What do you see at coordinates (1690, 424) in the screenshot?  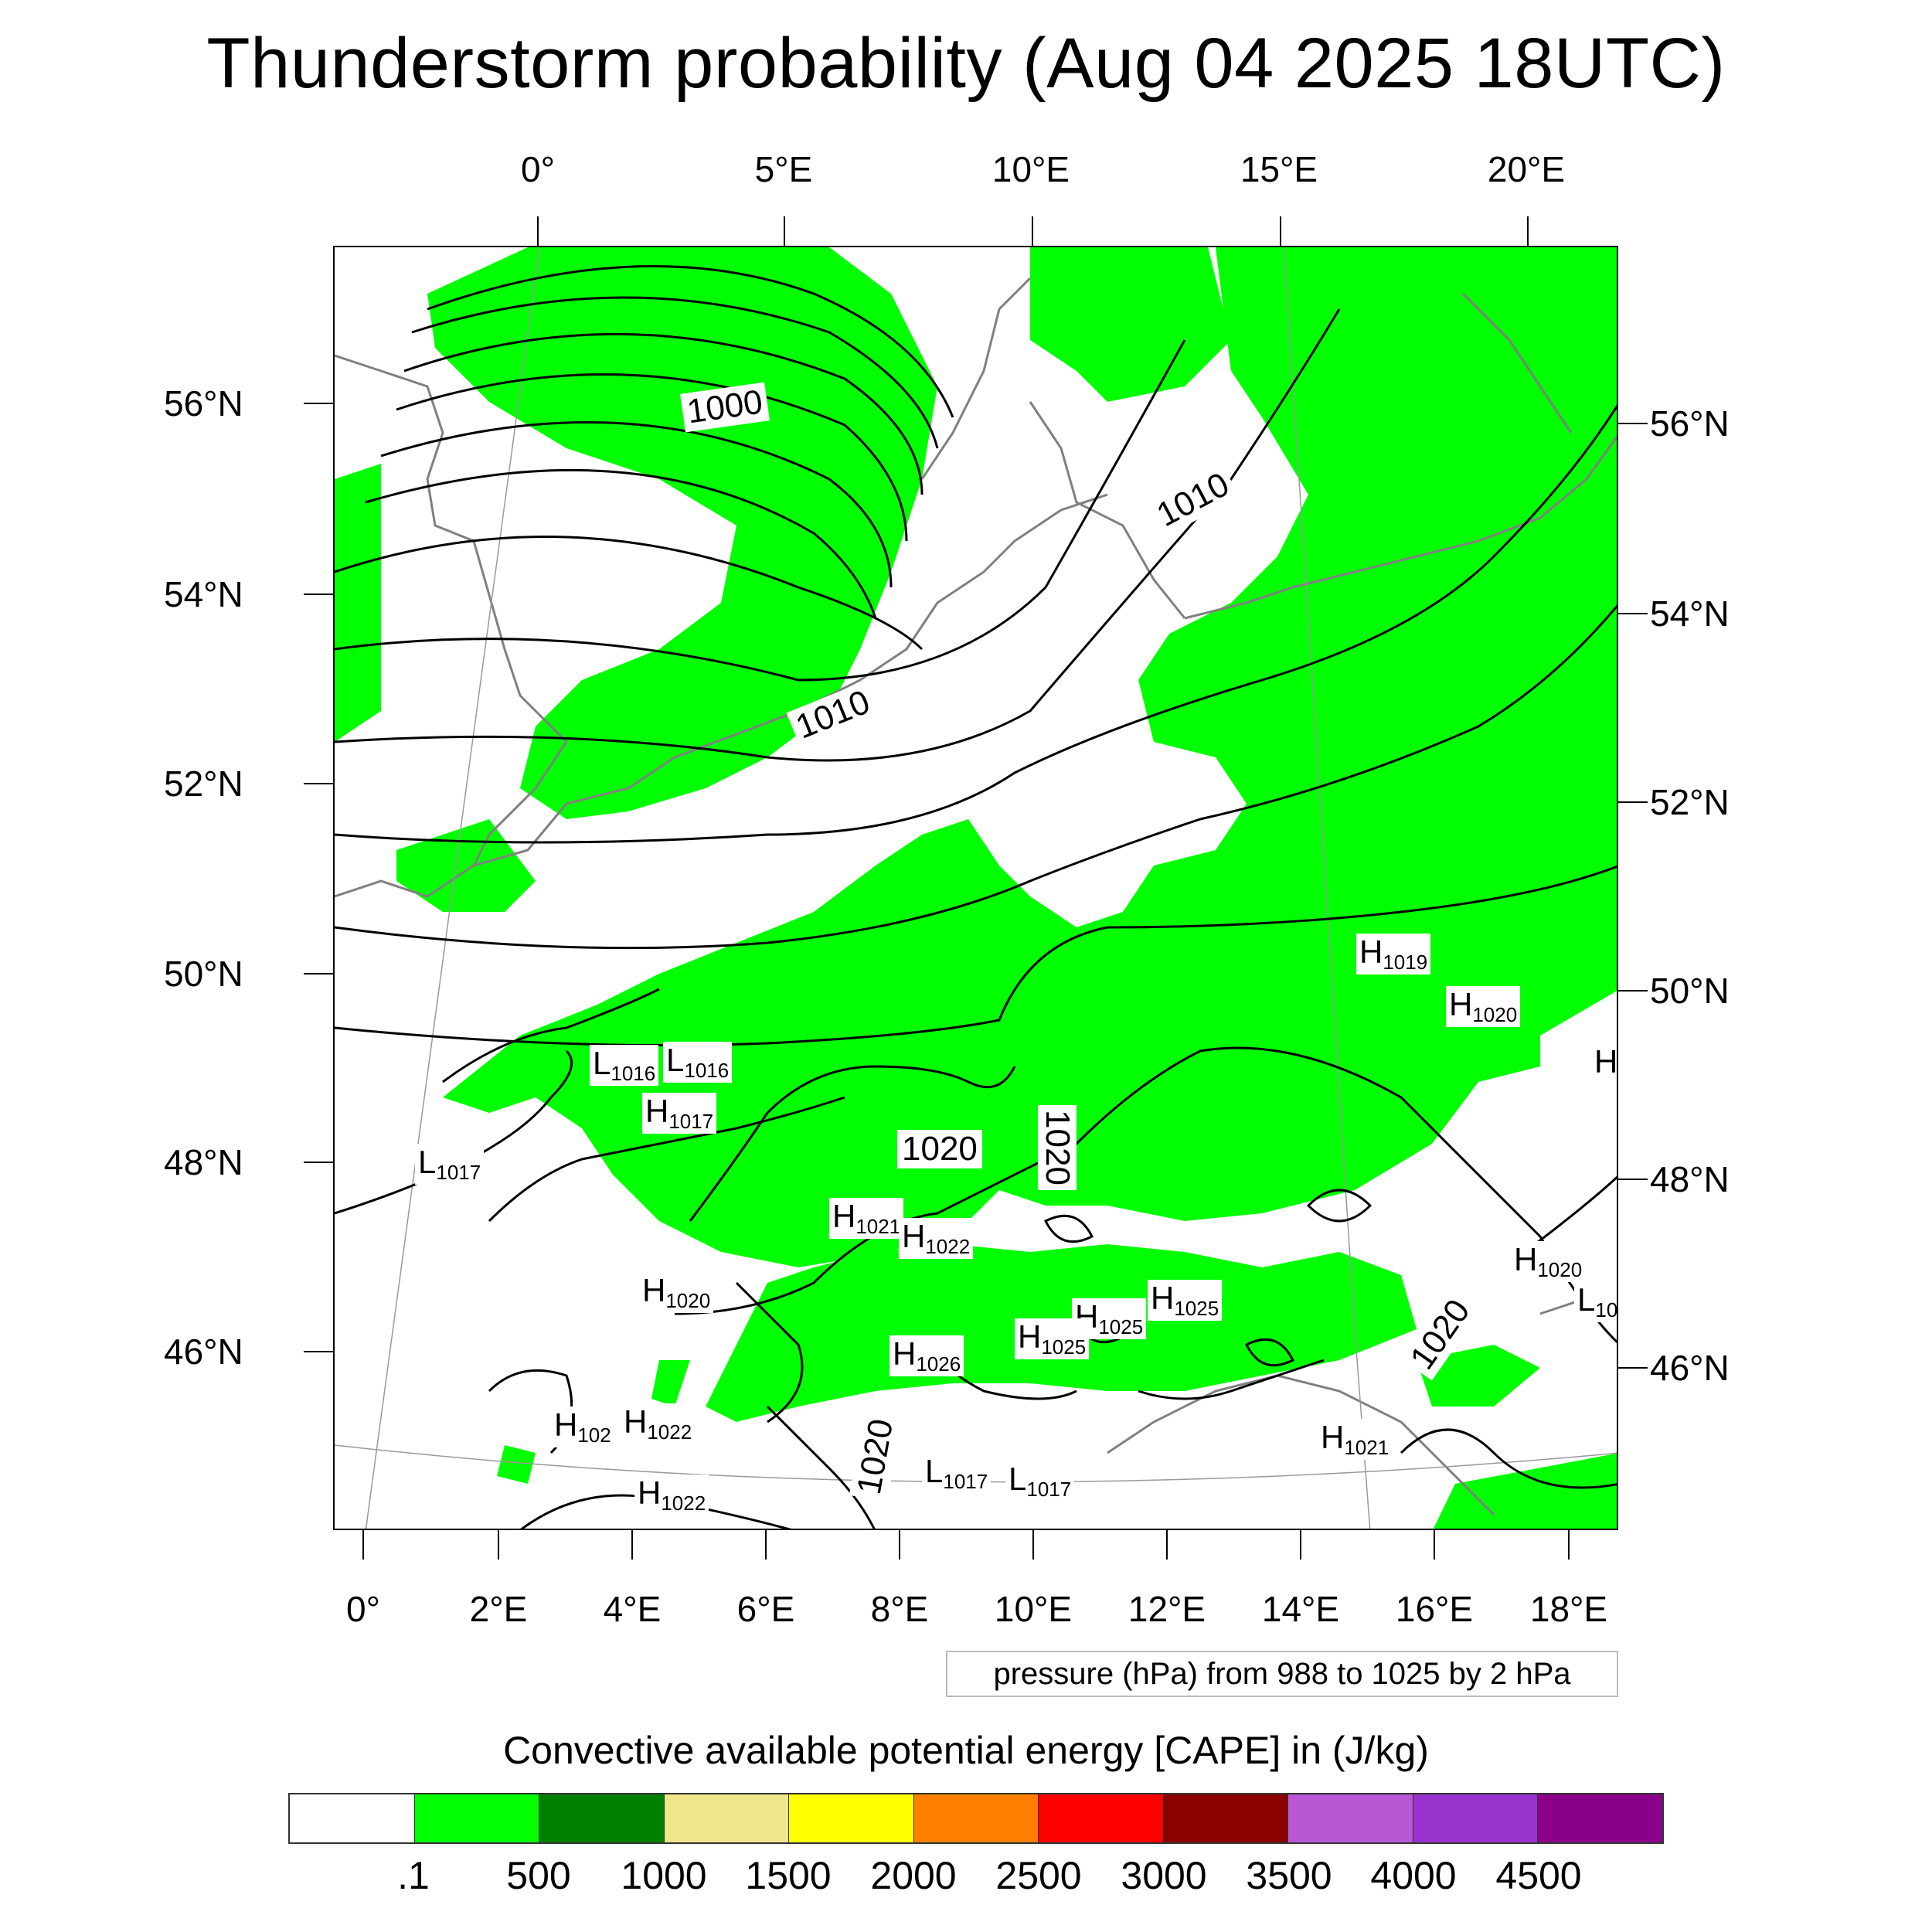 I see `right-lat-label: 56°N` at bounding box center [1690, 424].